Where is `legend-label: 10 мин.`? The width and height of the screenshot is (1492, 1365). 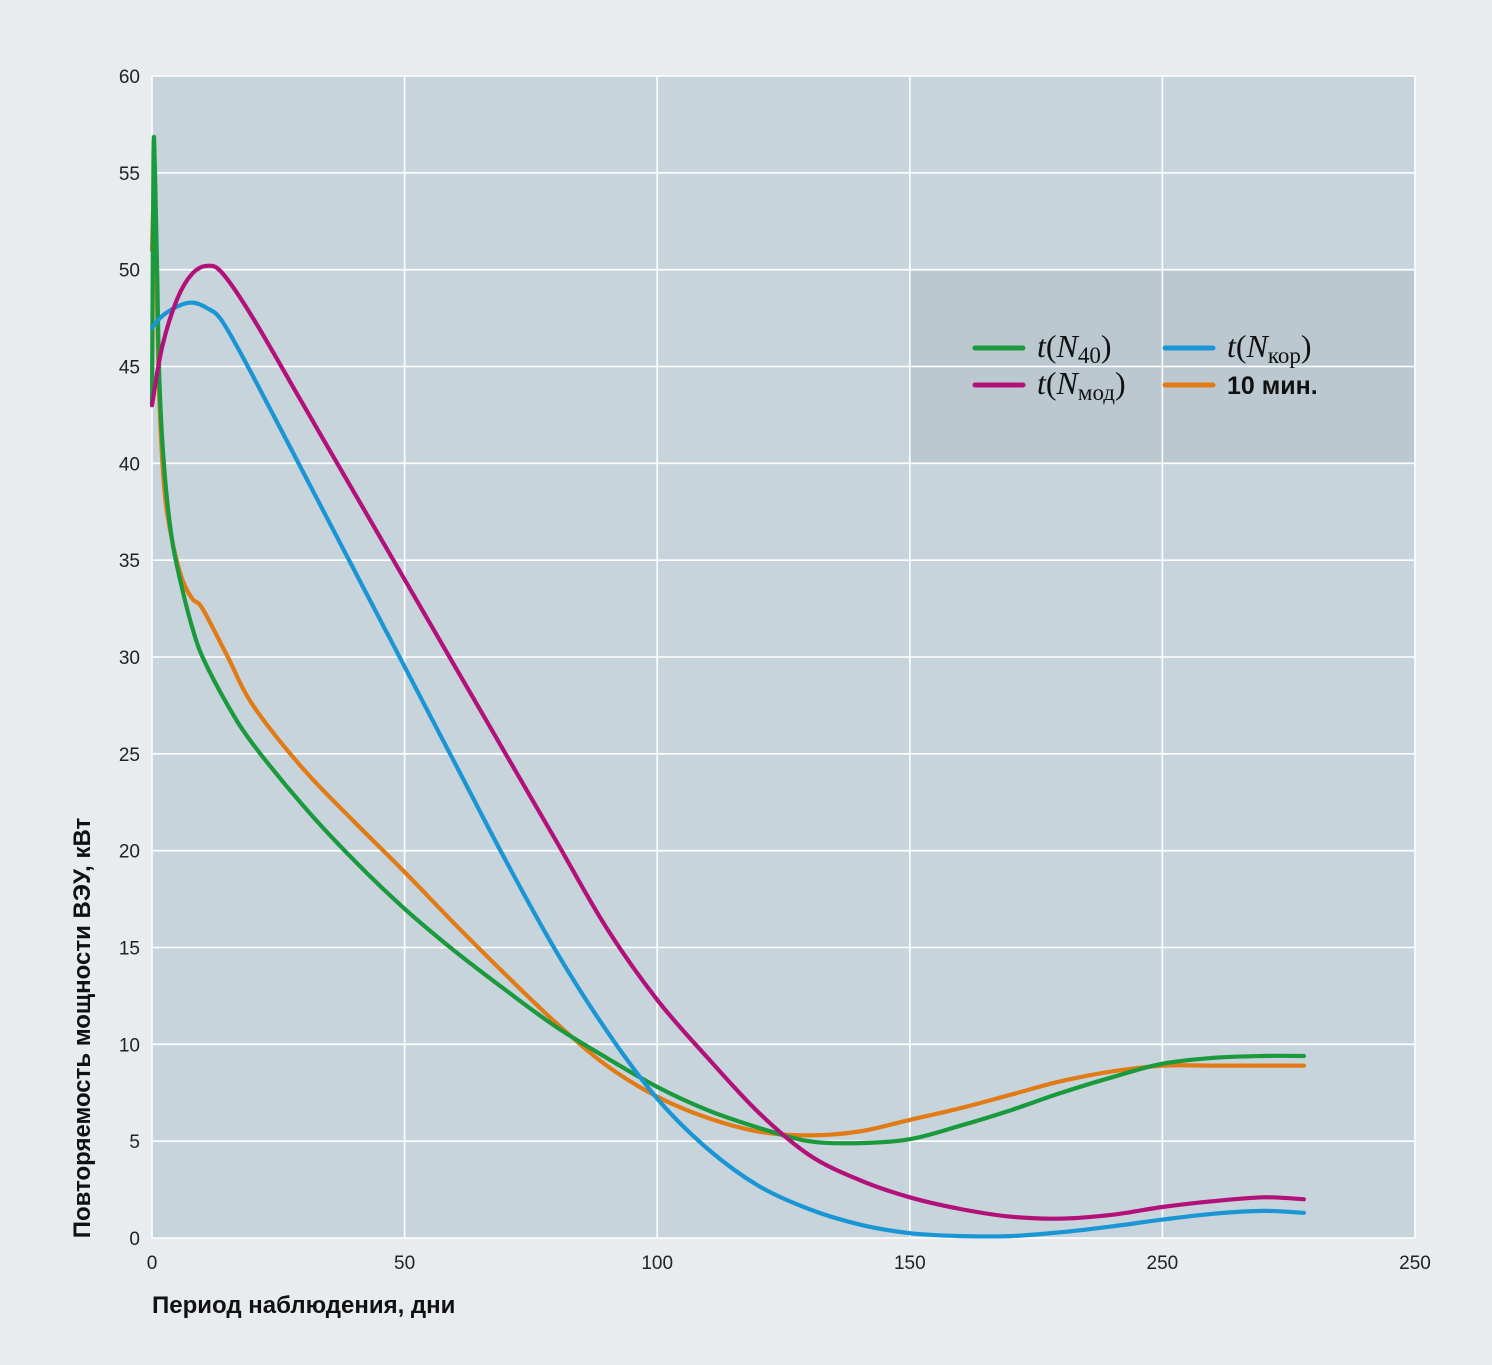 legend-label: 10 мин. is located at coordinates (1272, 386).